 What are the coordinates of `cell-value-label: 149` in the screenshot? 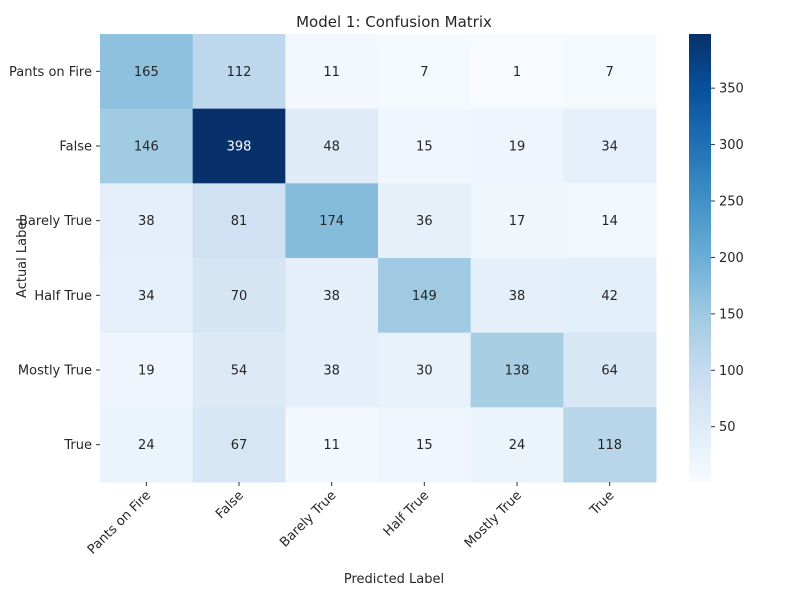 It's located at (424, 296).